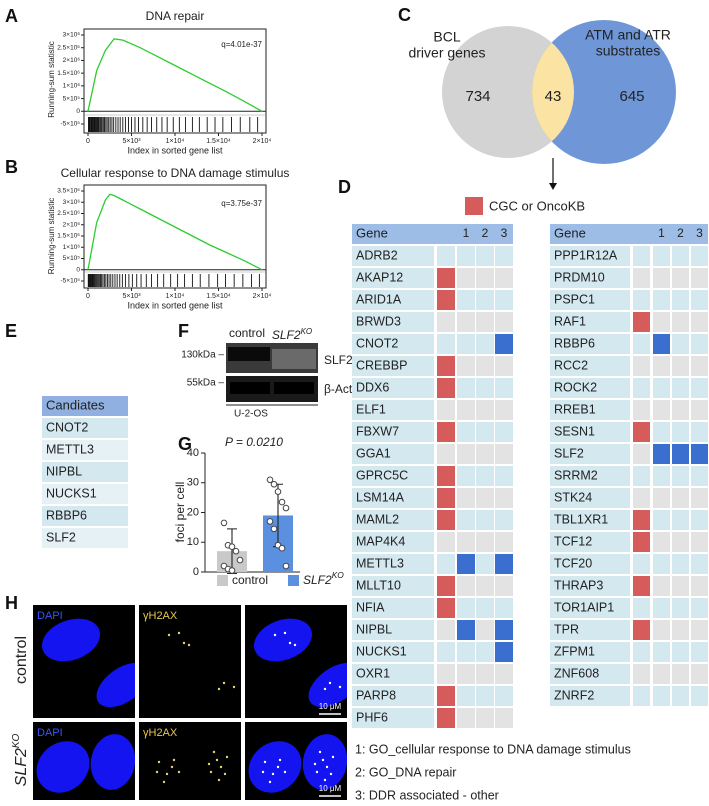 Image resolution: width=709 pixels, height=806 pixels. I want to click on y-tick-label: 30, so click(193, 483).